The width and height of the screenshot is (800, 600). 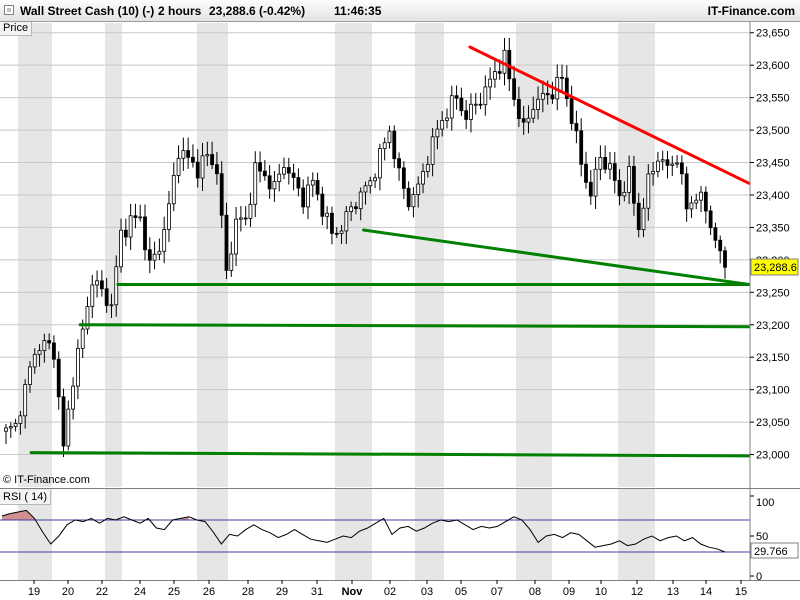 I want to click on x-tick-label: 03, so click(x=427, y=592).